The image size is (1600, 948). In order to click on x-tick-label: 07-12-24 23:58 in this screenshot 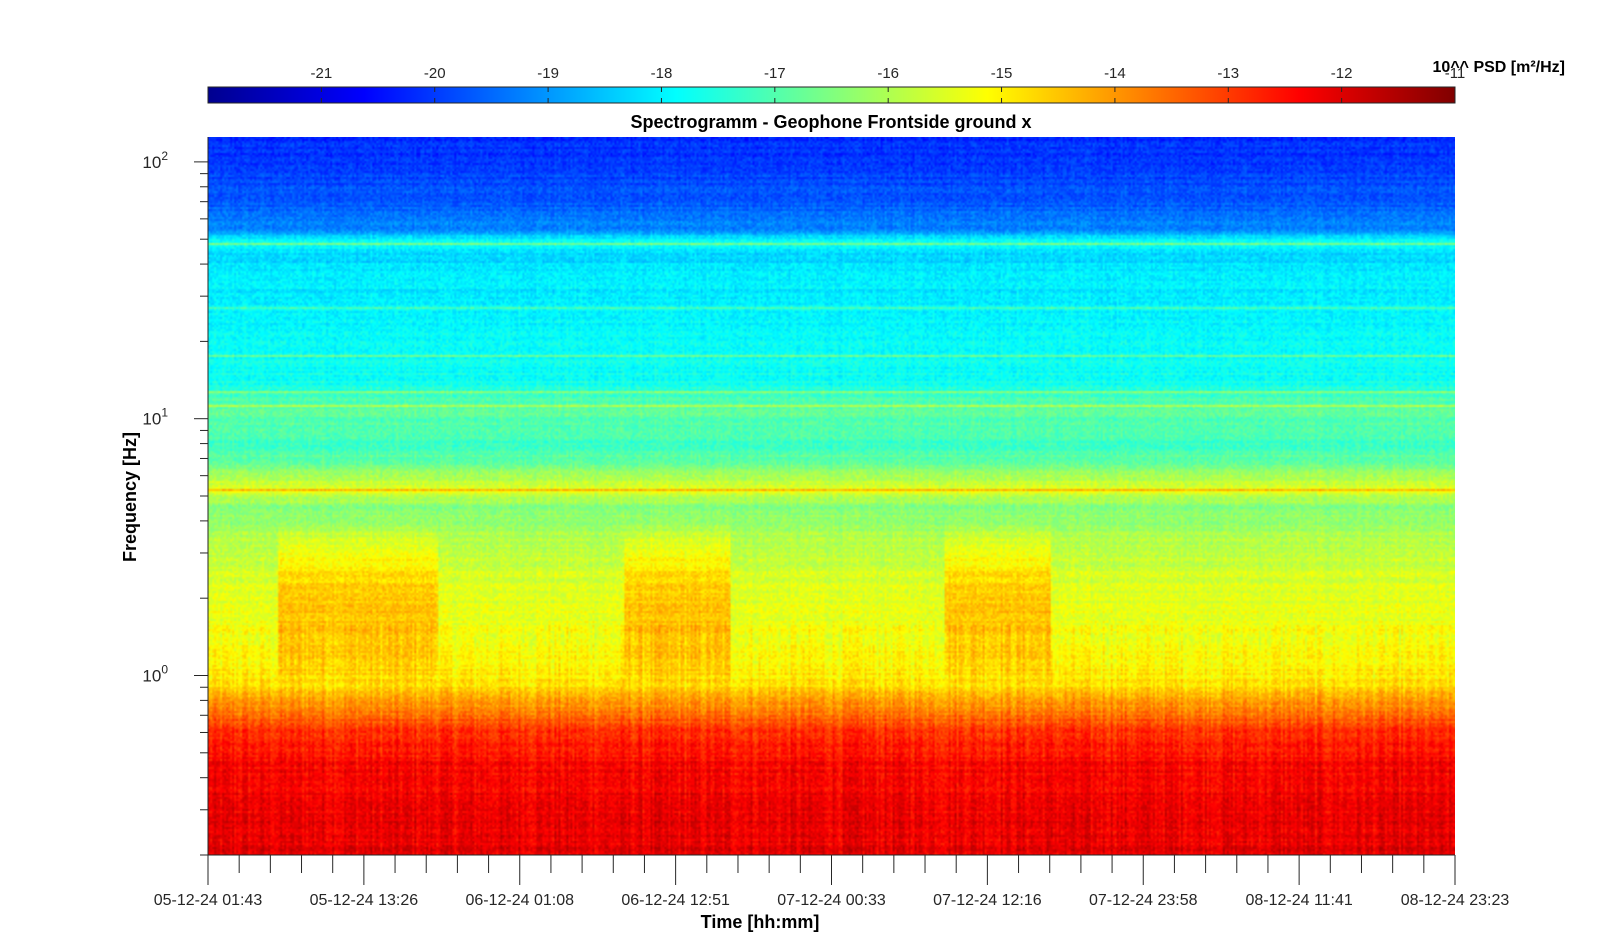, I will do `click(1143, 900)`.